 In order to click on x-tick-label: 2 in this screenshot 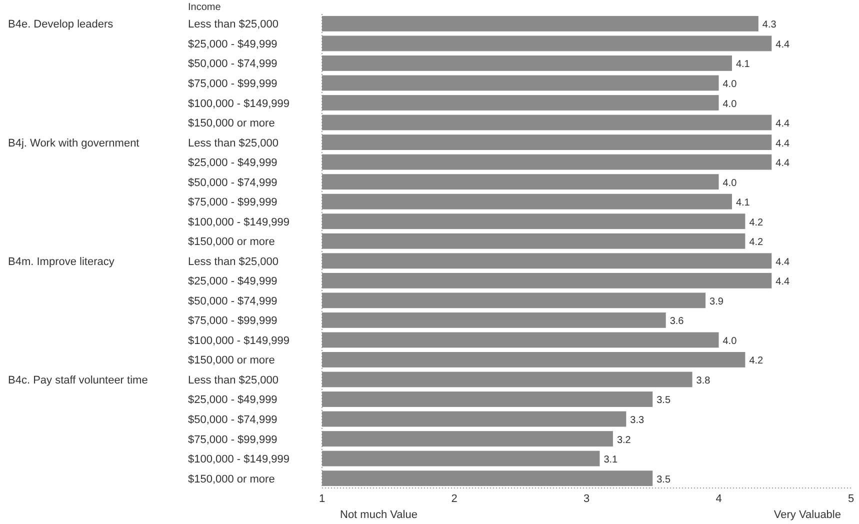, I will do `click(454, 499)`.